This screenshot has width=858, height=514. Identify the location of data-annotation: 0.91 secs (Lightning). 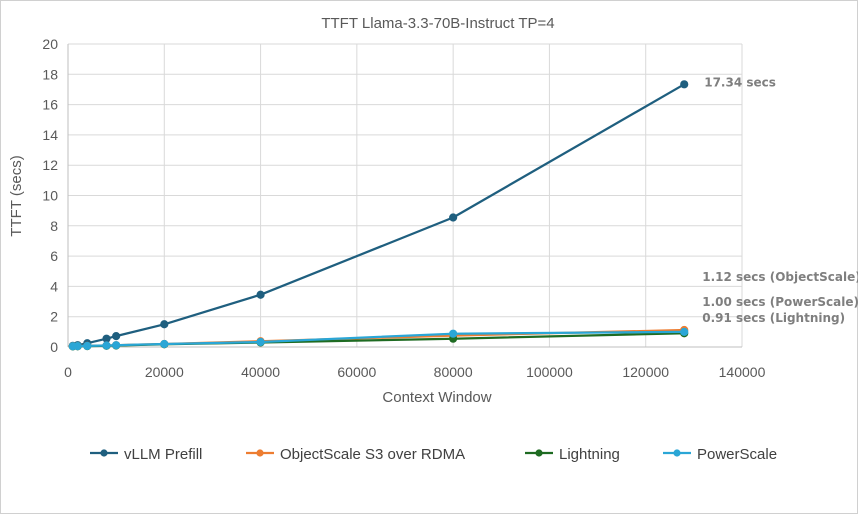
(773, 318).